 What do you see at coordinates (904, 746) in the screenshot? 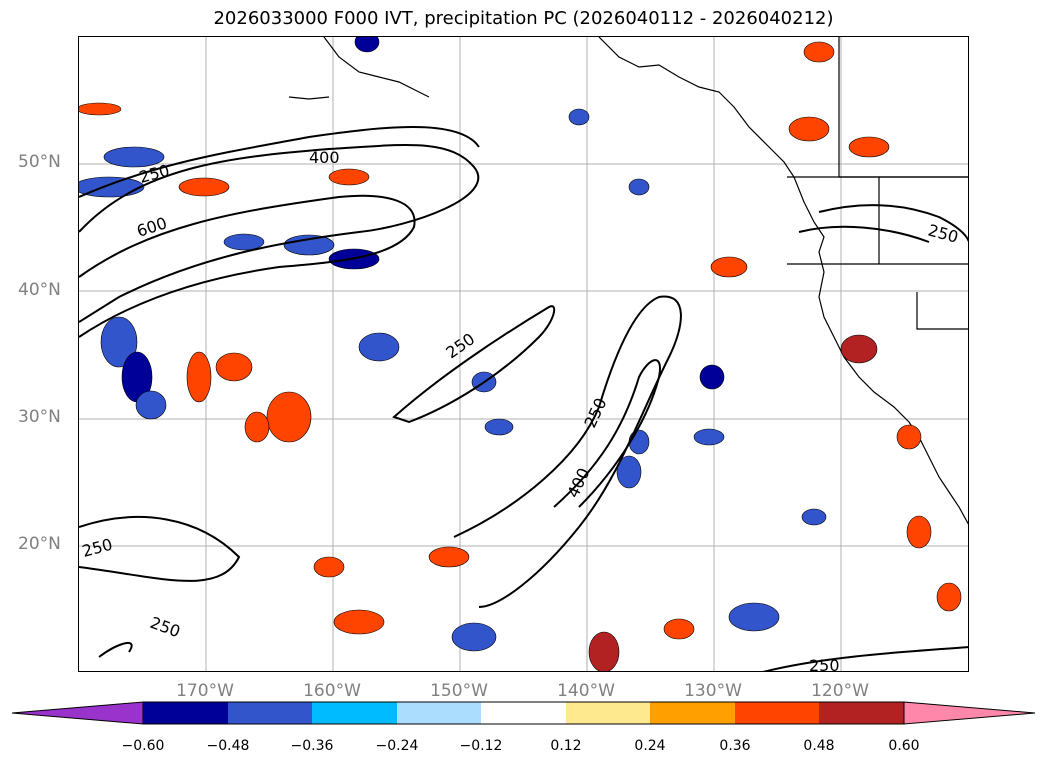
I see `colorbar-tick: 0.60` at bounding box center [904, 746].